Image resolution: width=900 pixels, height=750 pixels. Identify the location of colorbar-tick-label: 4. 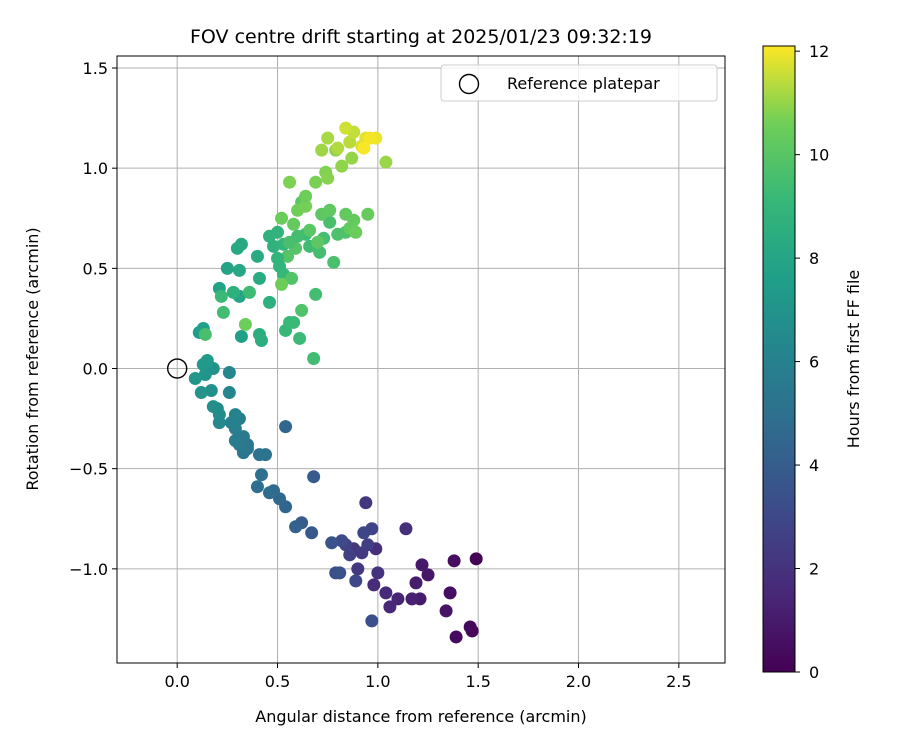
(814, 465).